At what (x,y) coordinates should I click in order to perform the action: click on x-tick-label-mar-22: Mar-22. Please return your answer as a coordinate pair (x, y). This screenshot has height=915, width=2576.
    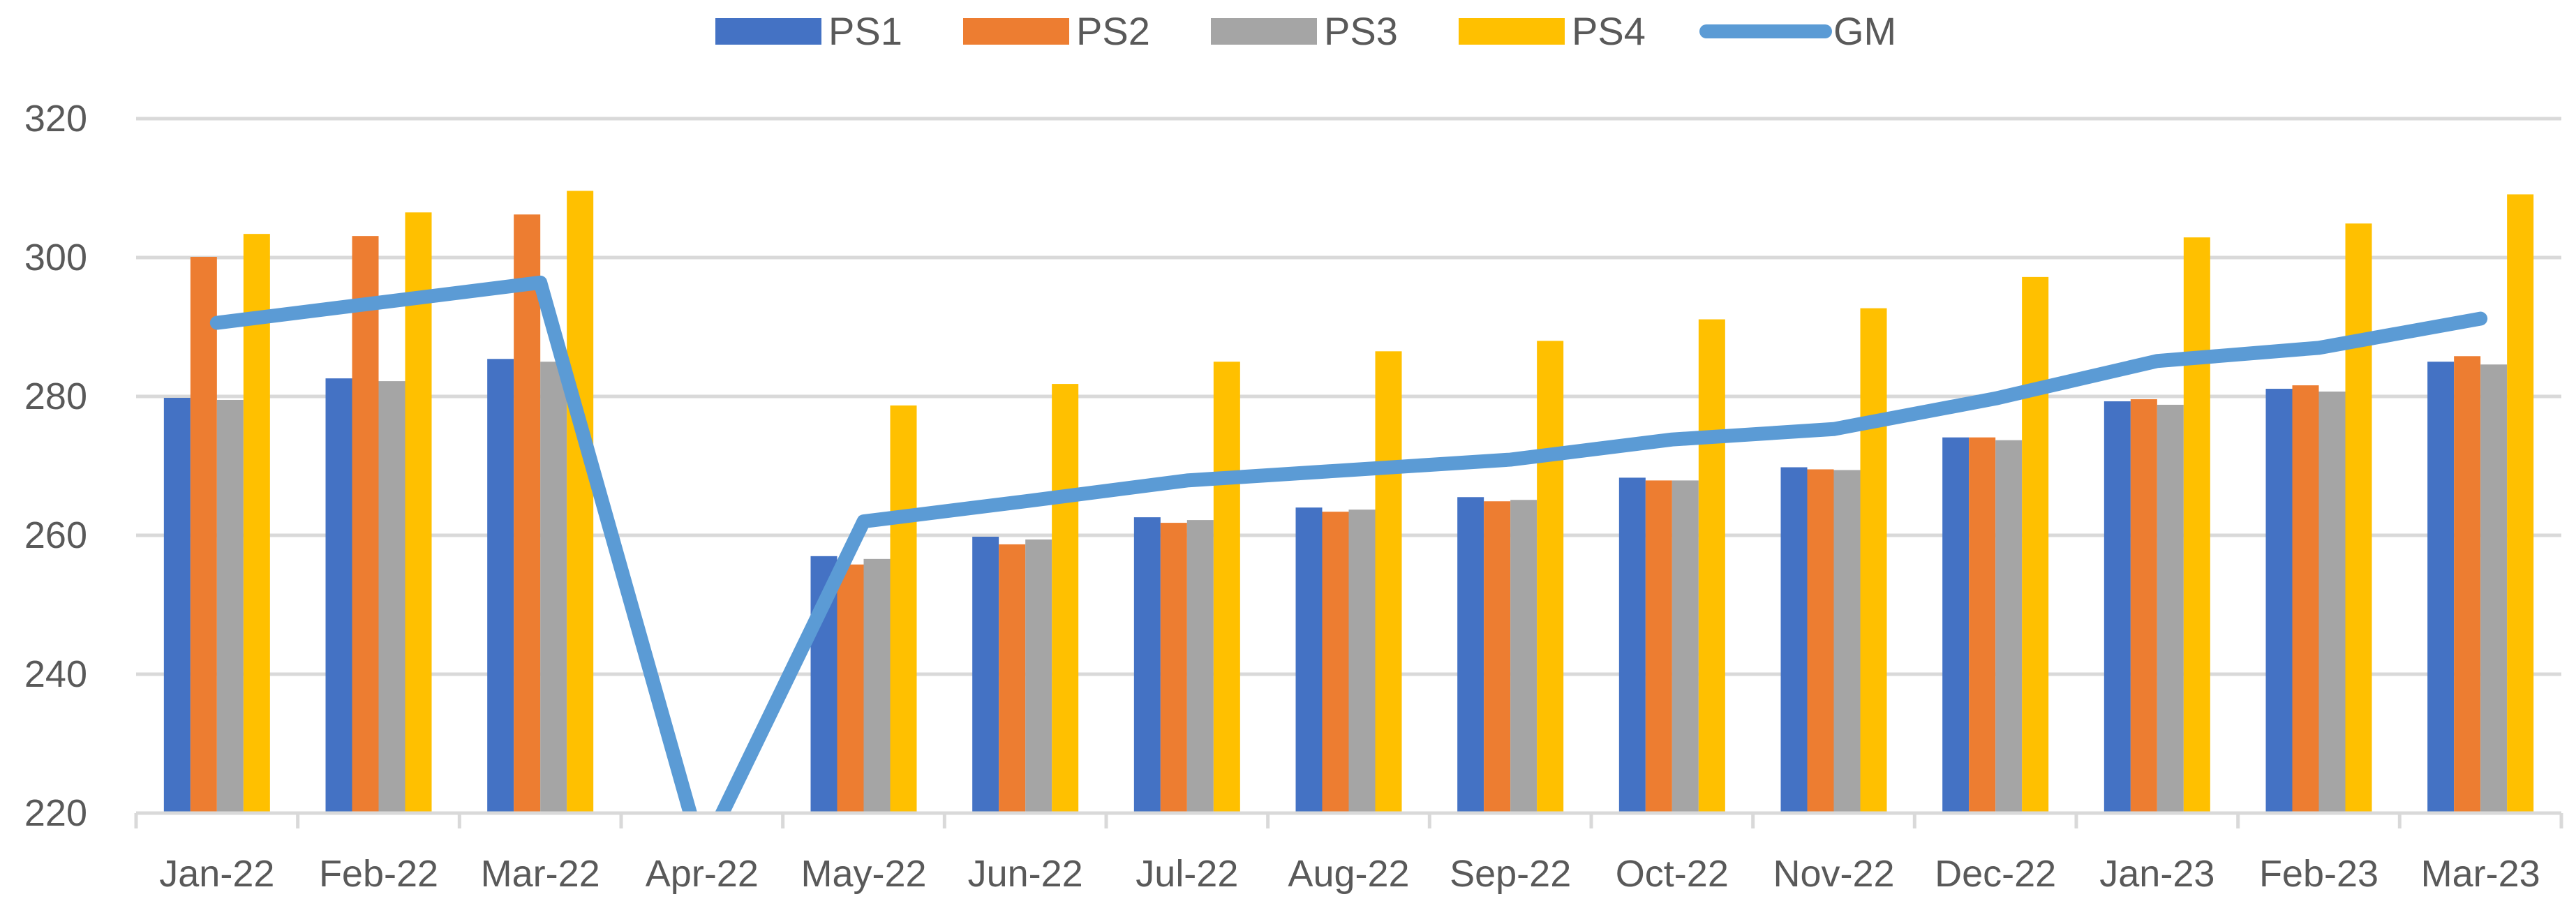
    Looking at the image, I should click on (540, 874).